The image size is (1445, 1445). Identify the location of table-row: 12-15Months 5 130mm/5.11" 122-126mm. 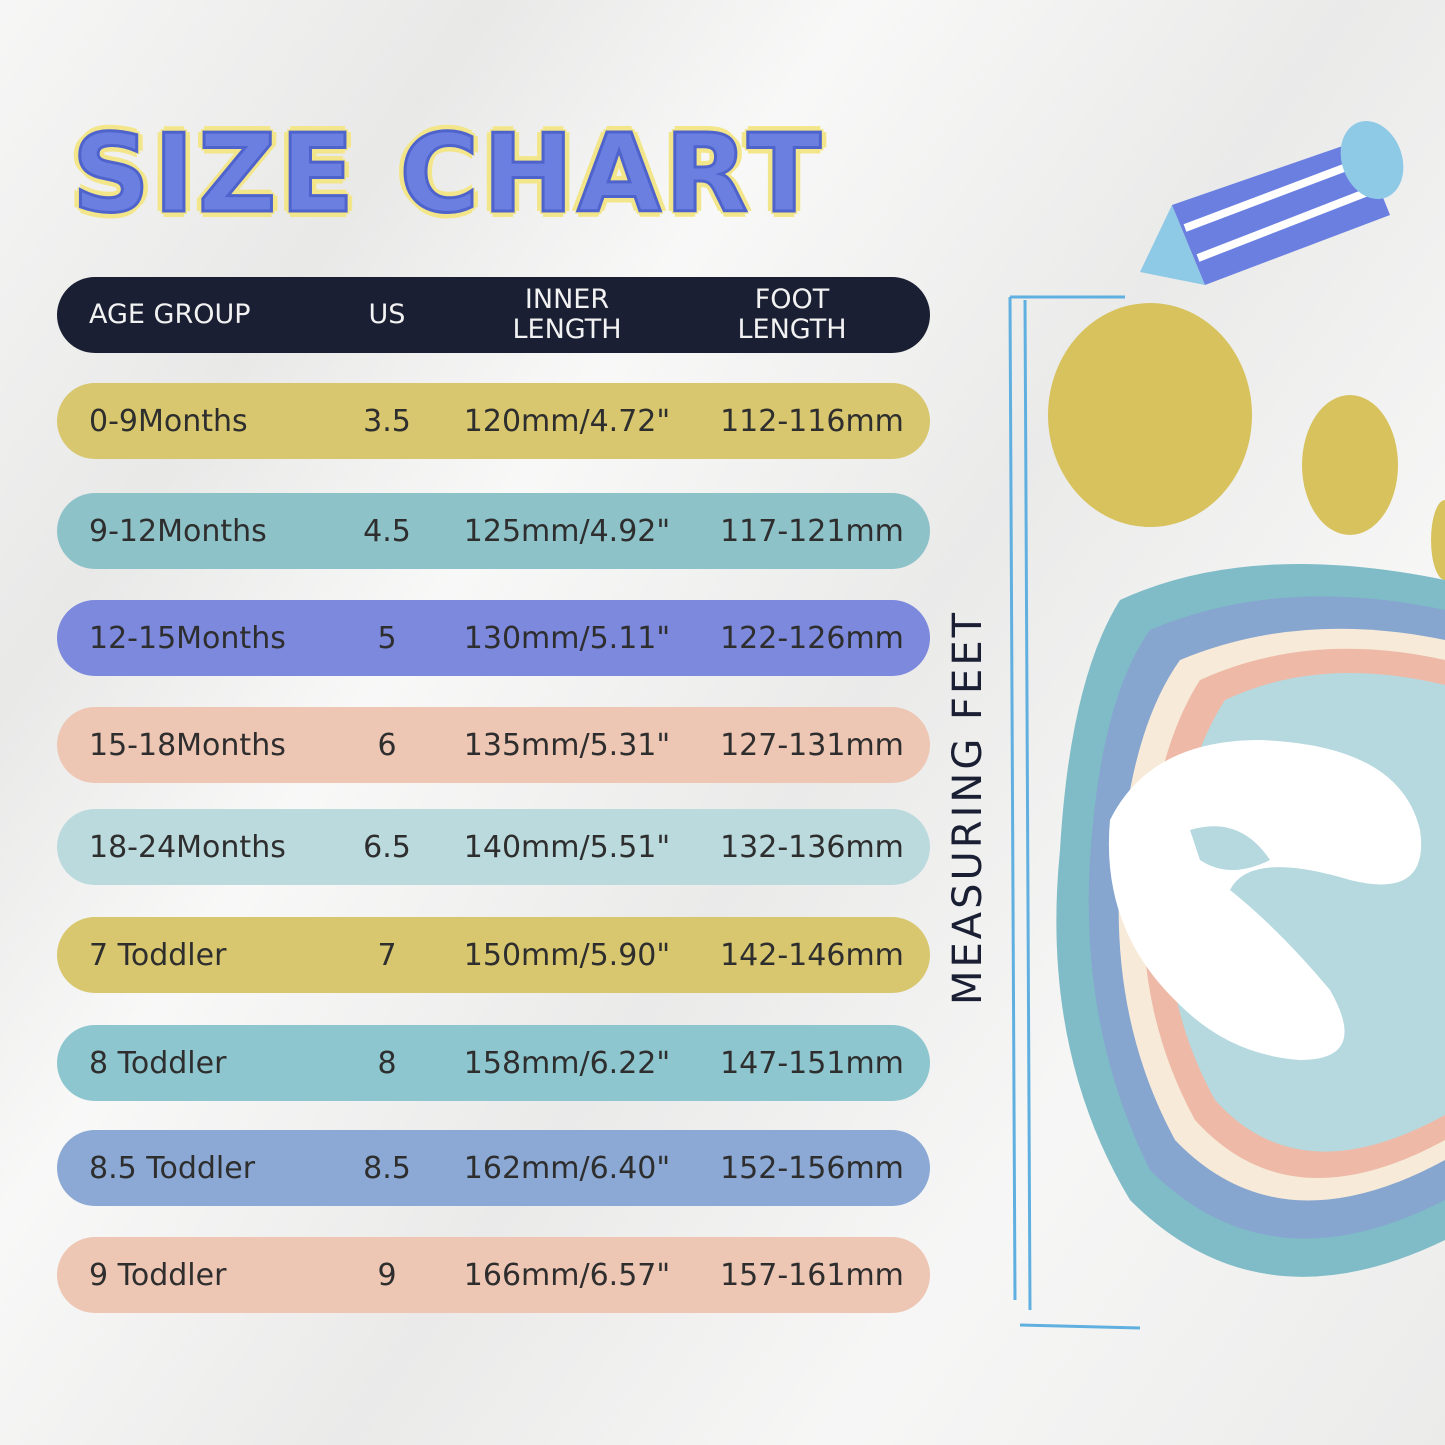
(493, 638).